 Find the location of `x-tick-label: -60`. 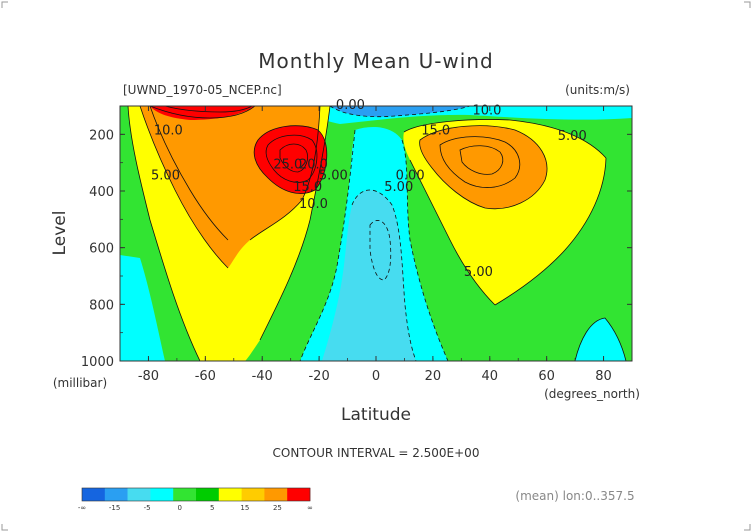

x-tick-label: -60 is located at coordinates (205, 376).